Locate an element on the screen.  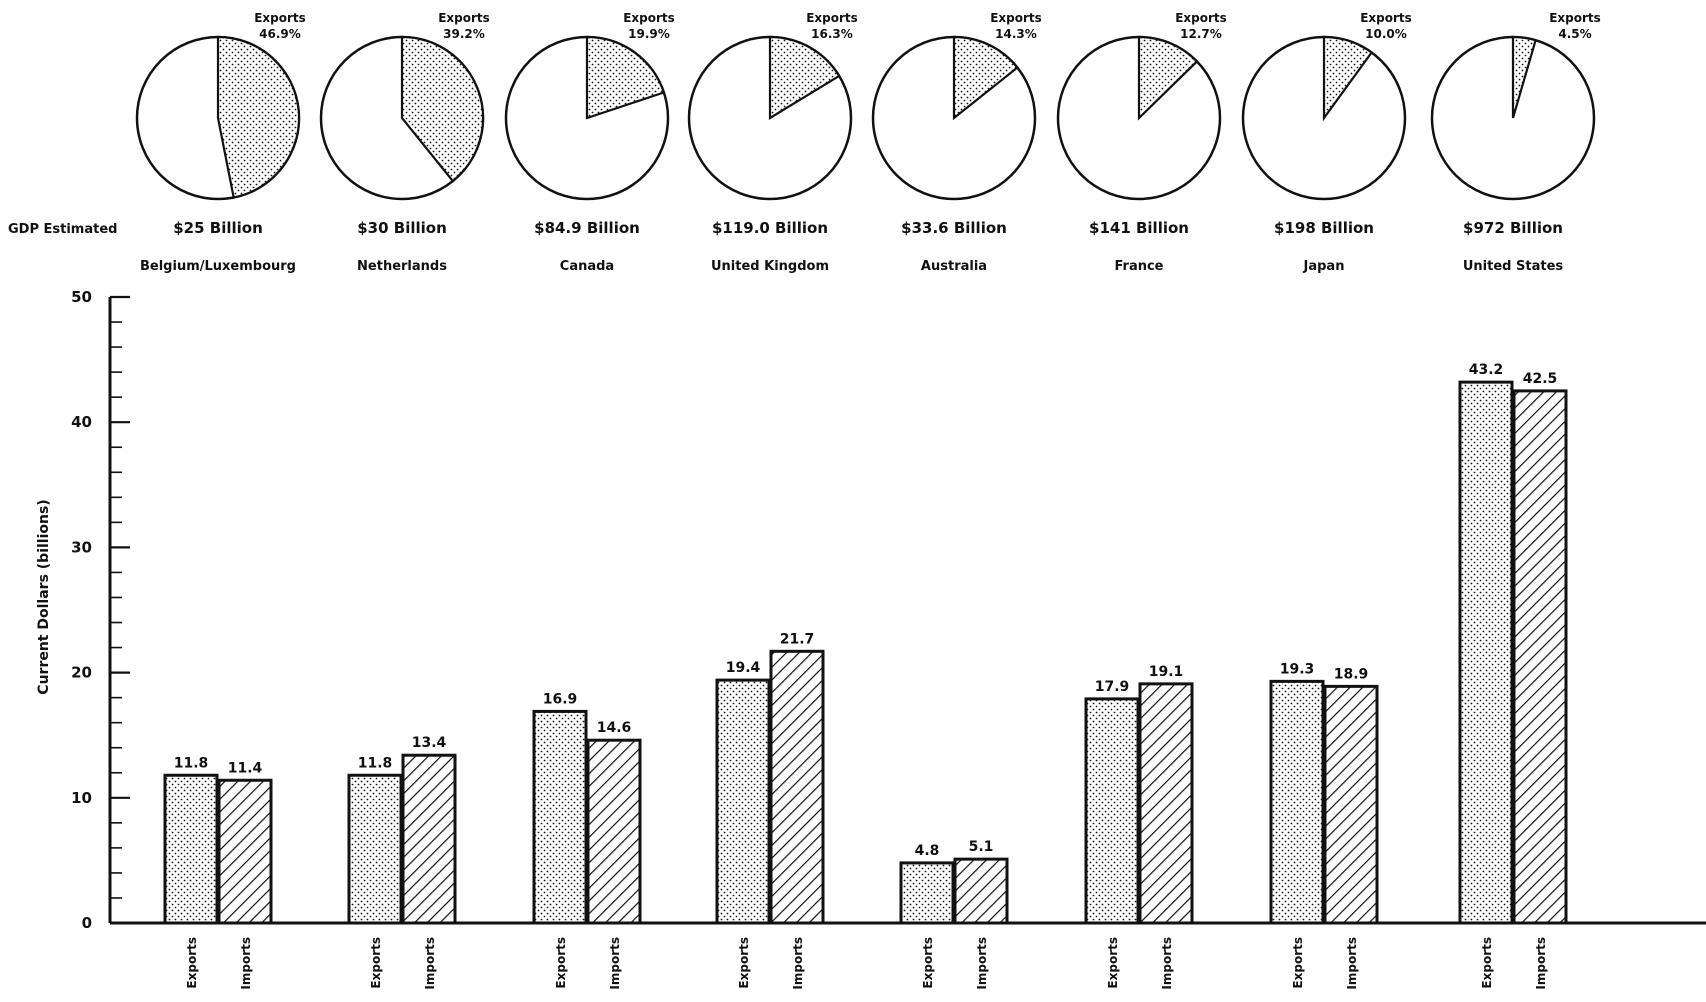
pie-exports-share: 14.3% is located at coordinates (1016, 34).